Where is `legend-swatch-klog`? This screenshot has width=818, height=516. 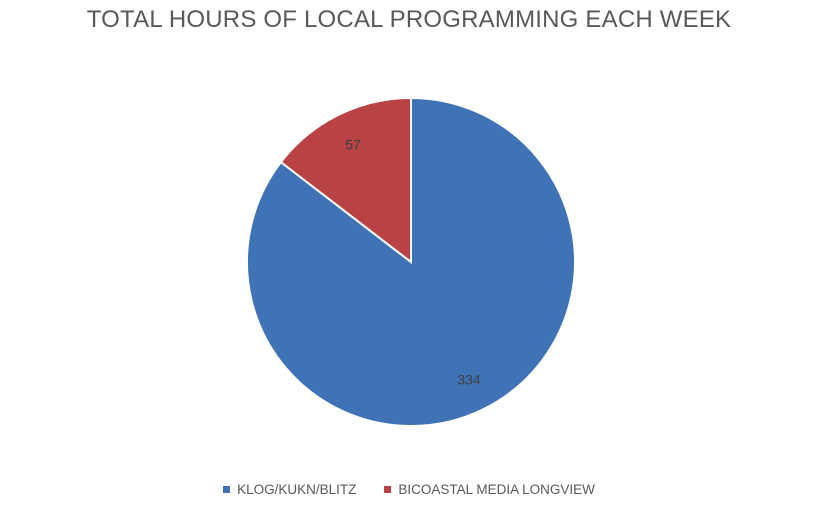 legend-swatch-klog is located at coordinates (227, 489).